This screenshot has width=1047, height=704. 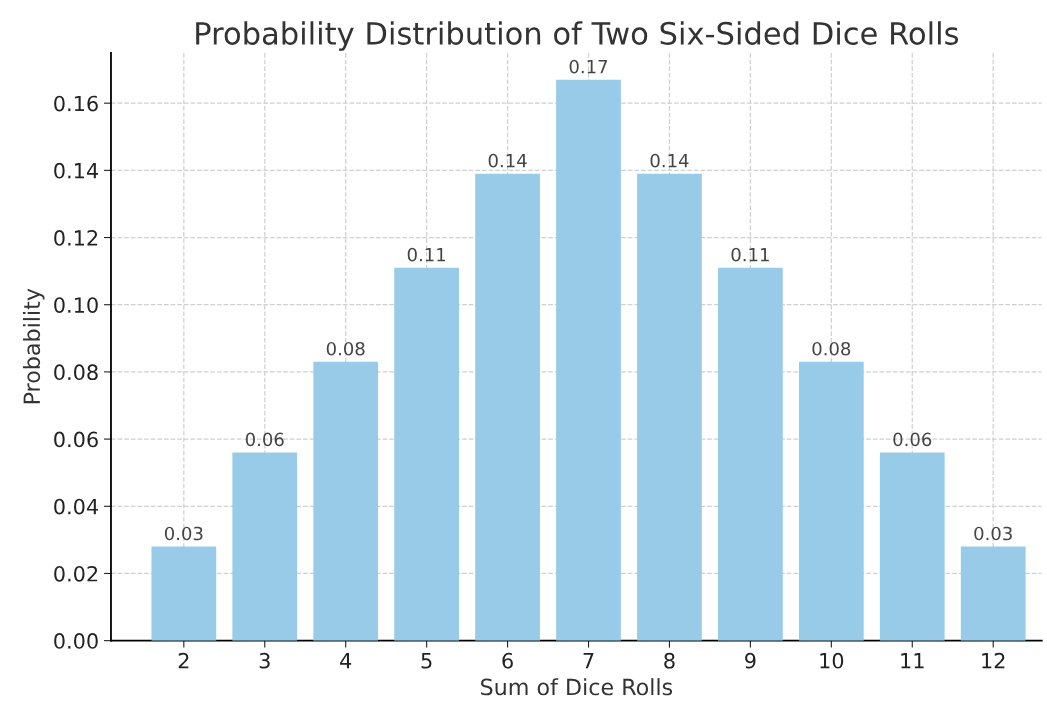 What do you see at coordinates (577, 687) in the screenshot?
I see `x-axis-title: Sum of Dice Rolls` at bounding box center [577, 687].